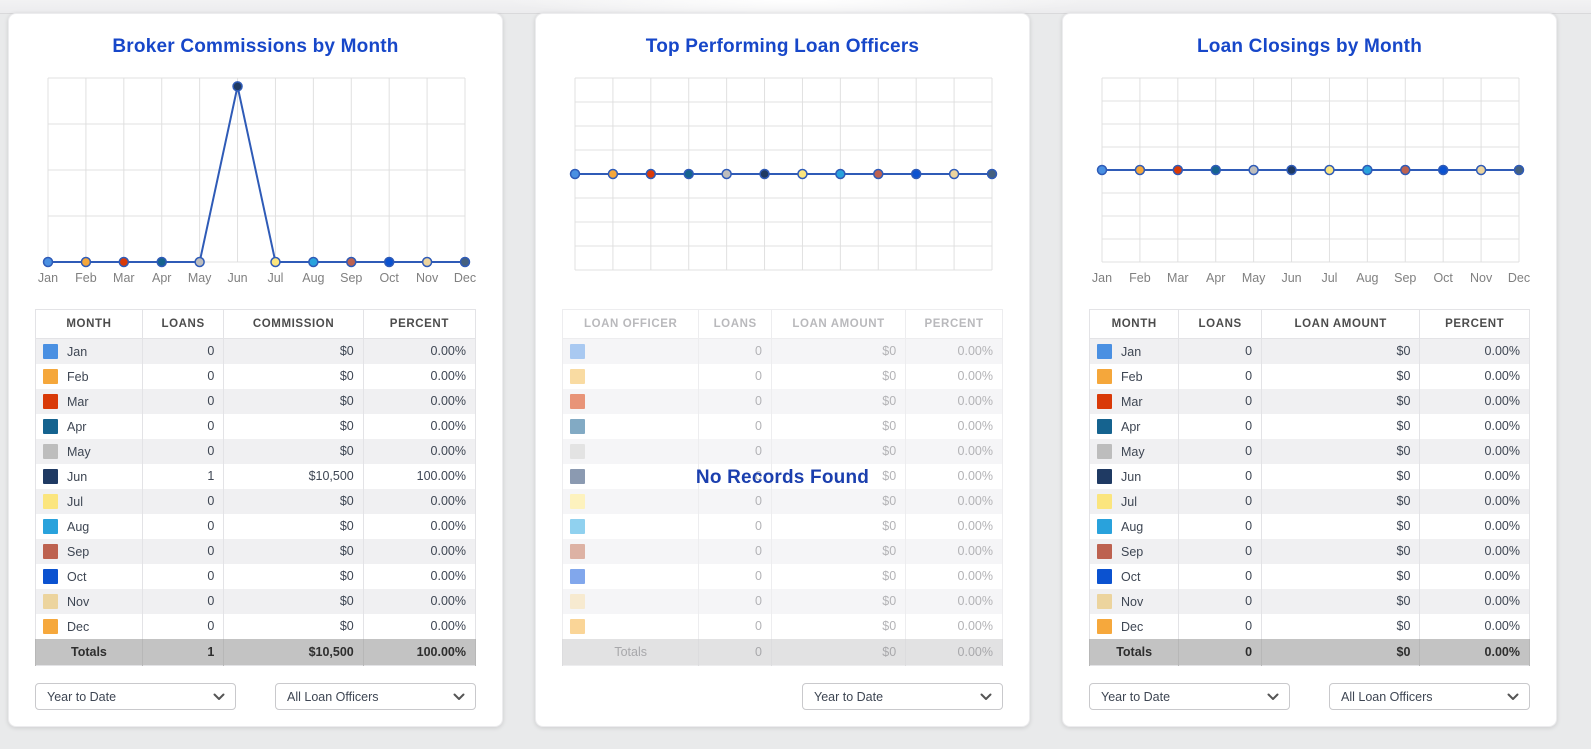  What do you see at coordinates (735, 652) in the screenshot?
I see `totals-value: 0` at bounding box center [735, 652].